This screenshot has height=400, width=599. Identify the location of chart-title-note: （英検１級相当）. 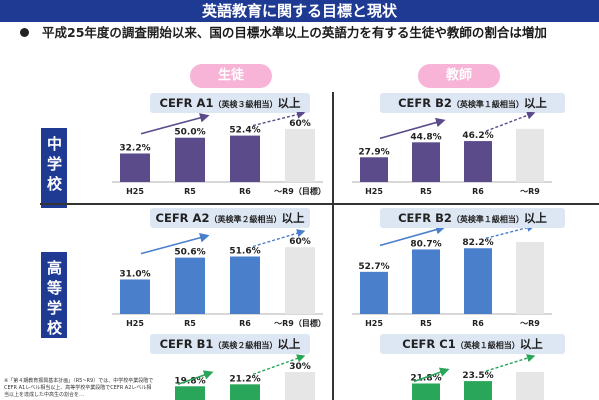
(487, 345).